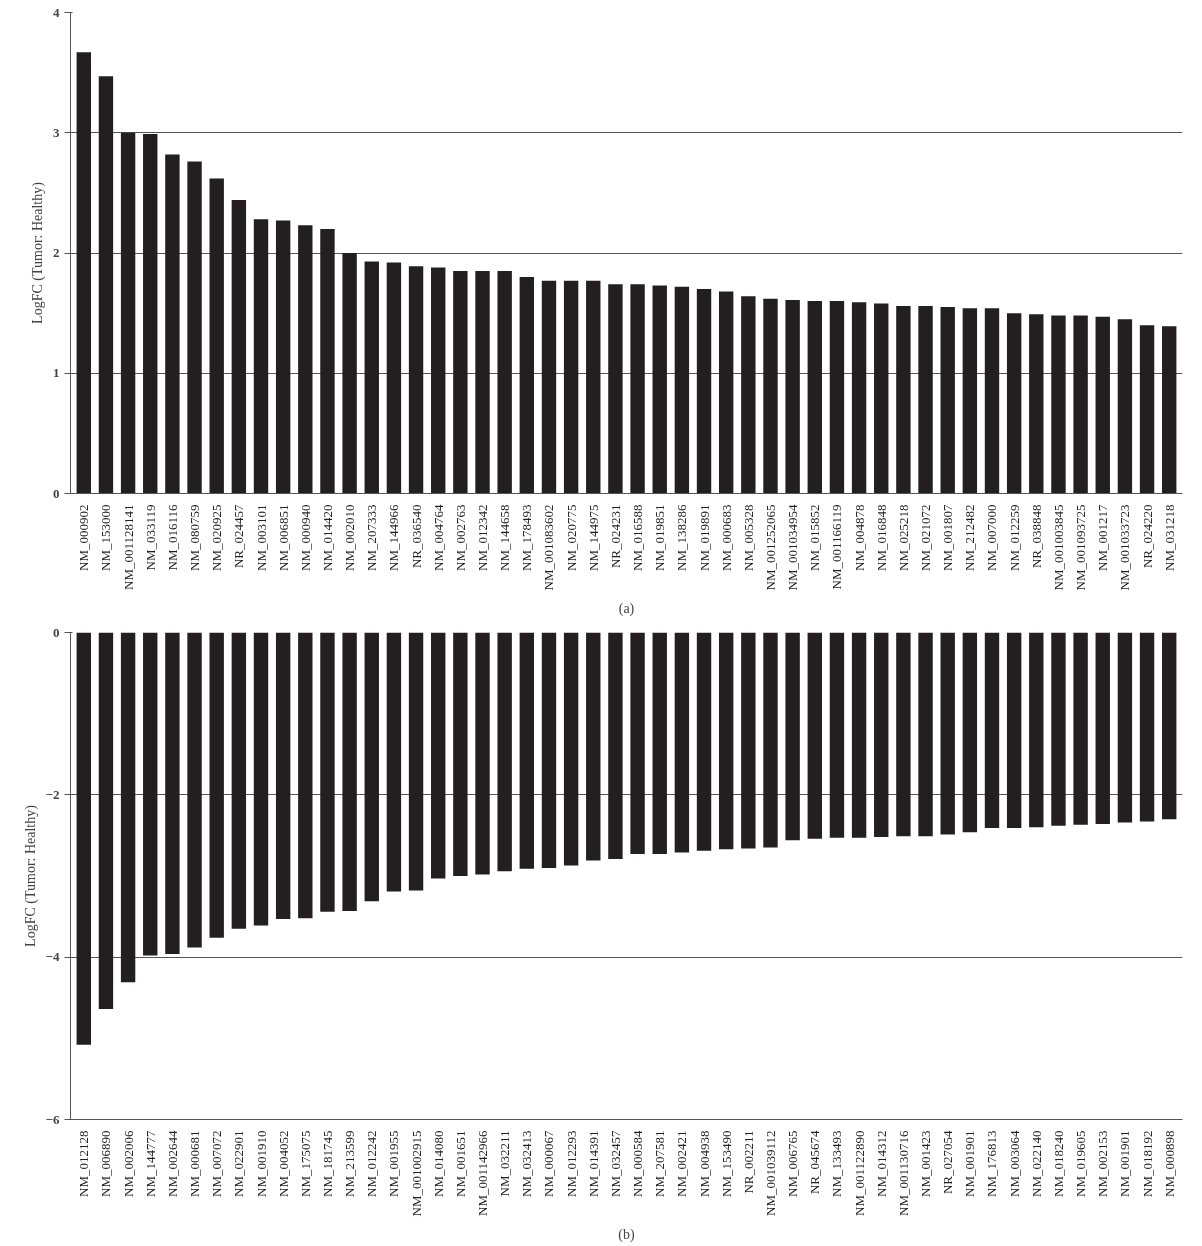 The width and height of the screenshot is (1202, 1246). Describe the element at coordinates (815, 537) in the screenshot. I see `x-tick-label: NM_015852` at that location.